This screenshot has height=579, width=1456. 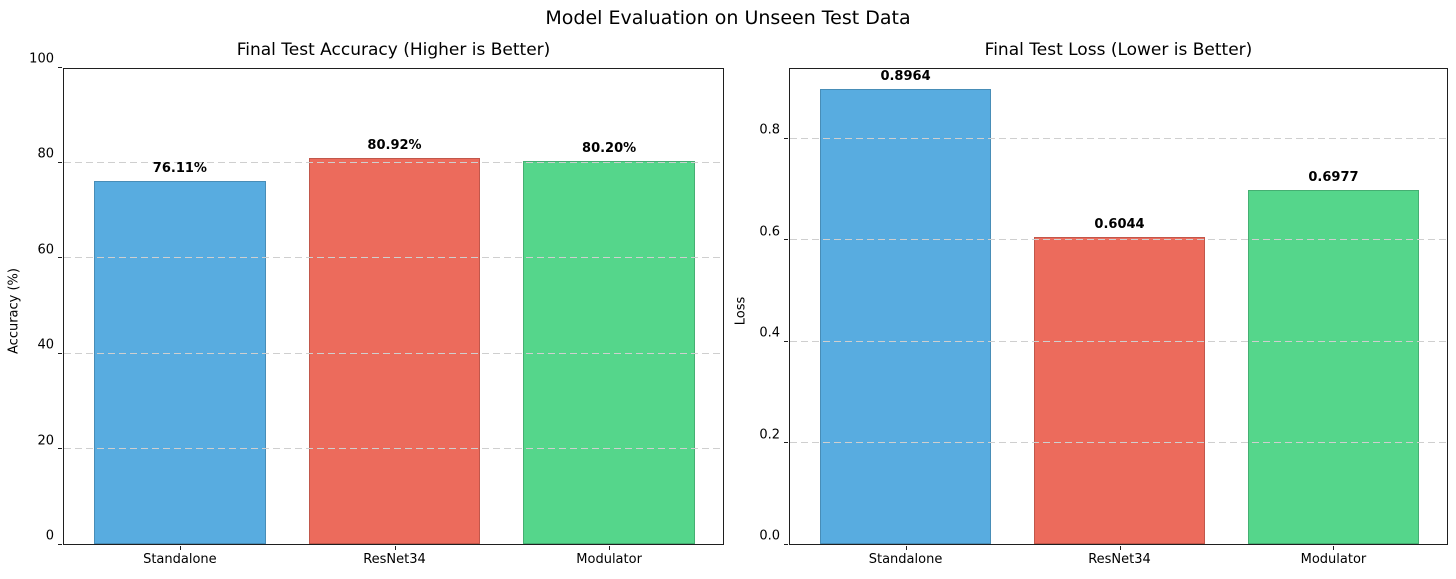 What do you see at coordinates (769, 435) in the screenshot?
I see `y-tick-label: 0.2` at bounding box center [769, 435].